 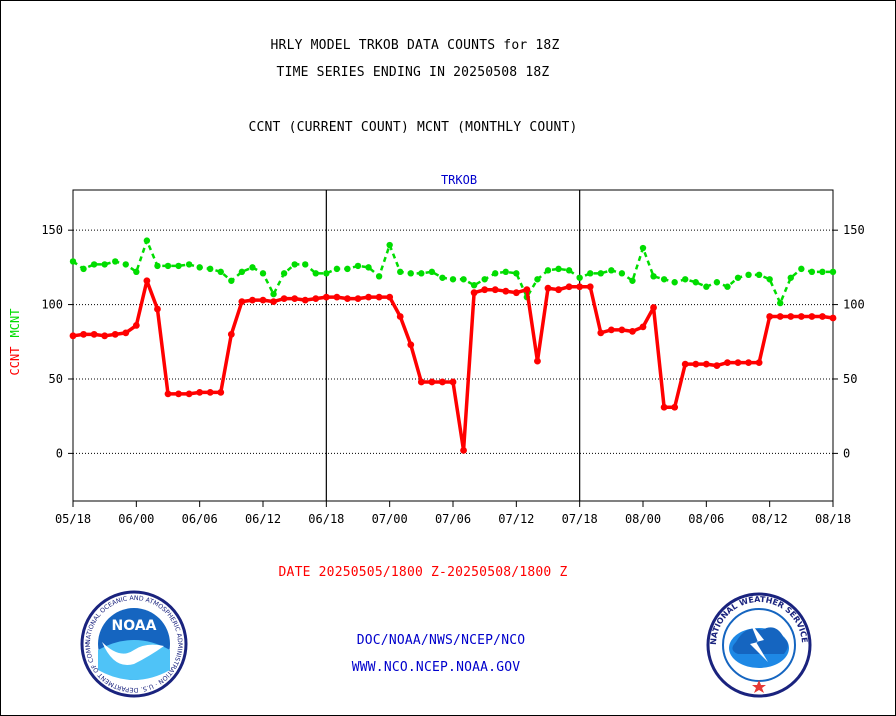 What do you see at coordinates (56, 379) in the screenshot?
I see `y-tick-label-left: 50` at bounding box center [56, 379].